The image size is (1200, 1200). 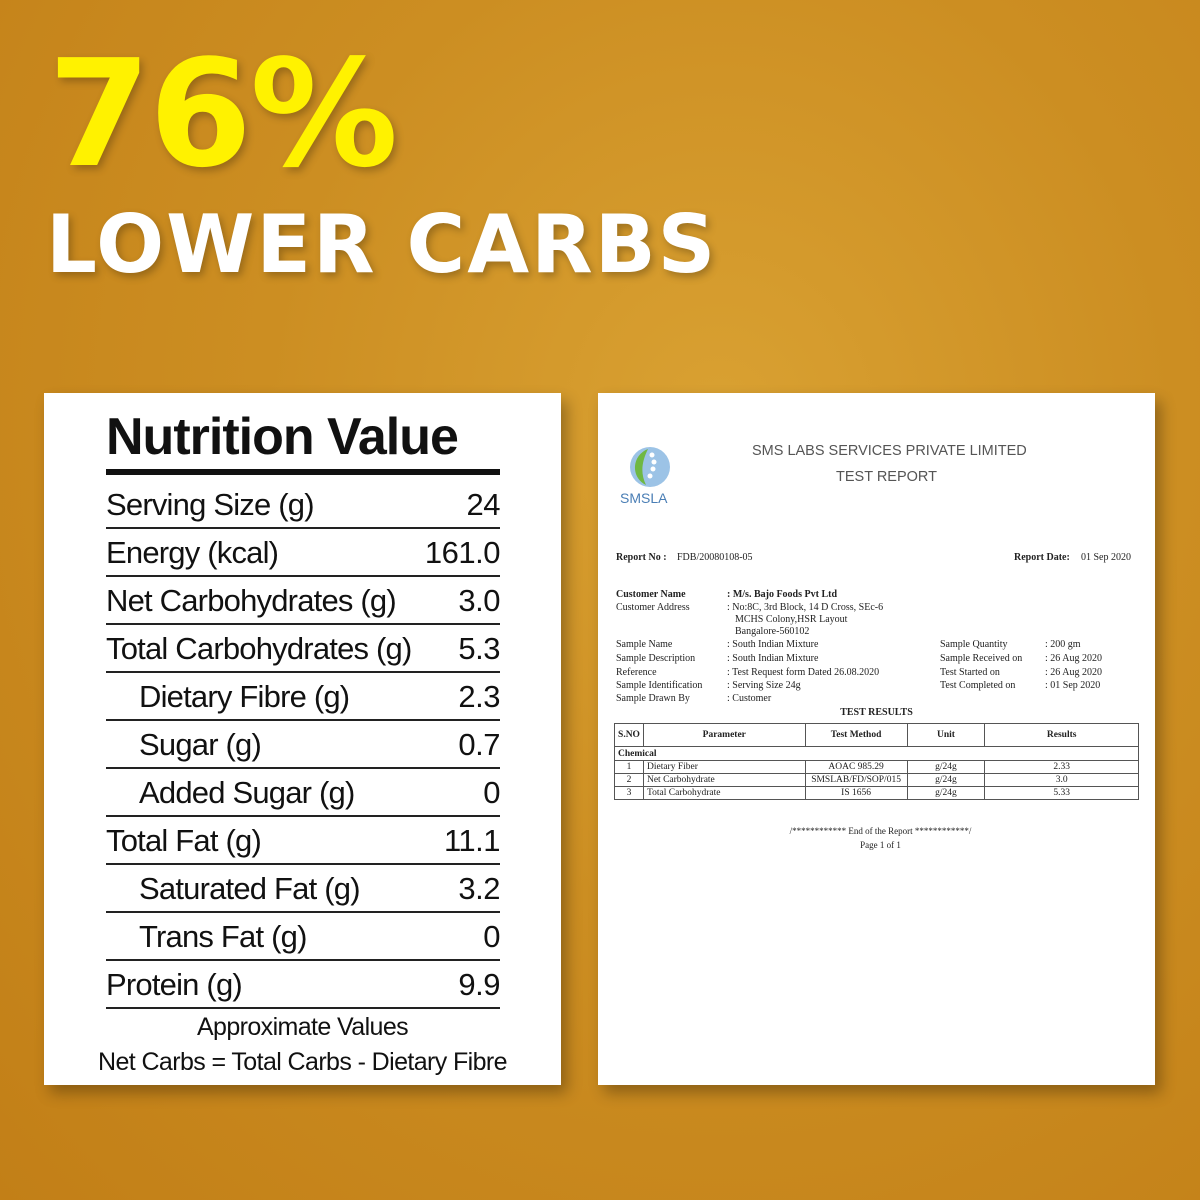 I want to click on nutrition-title: Nutrition Value, so click(x=282, y=437).